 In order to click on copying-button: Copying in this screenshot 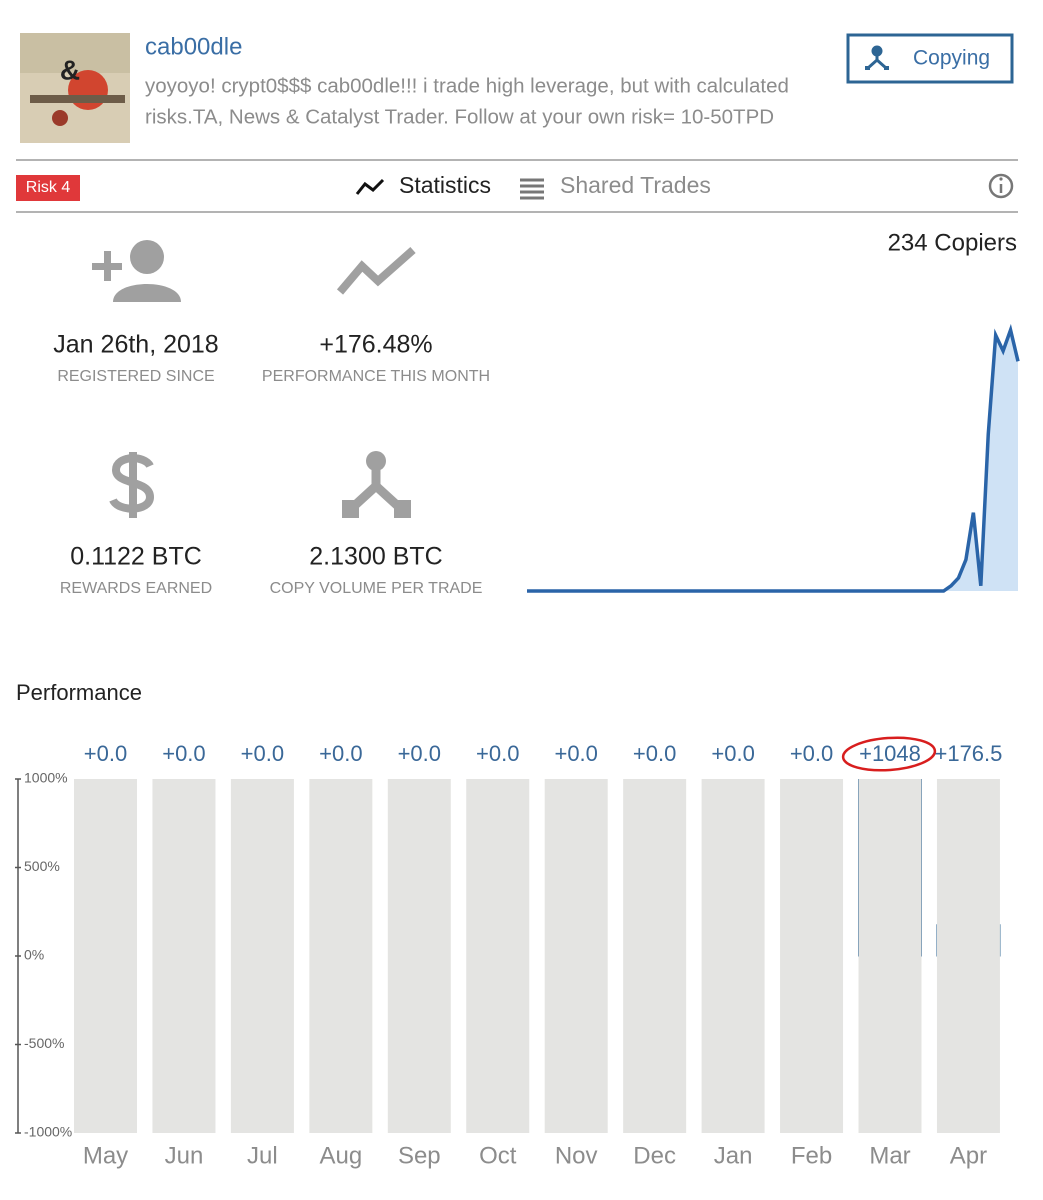, I will do `click(930, 58)`.